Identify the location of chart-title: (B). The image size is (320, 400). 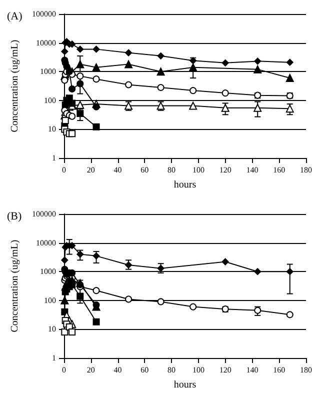
(14, 216).